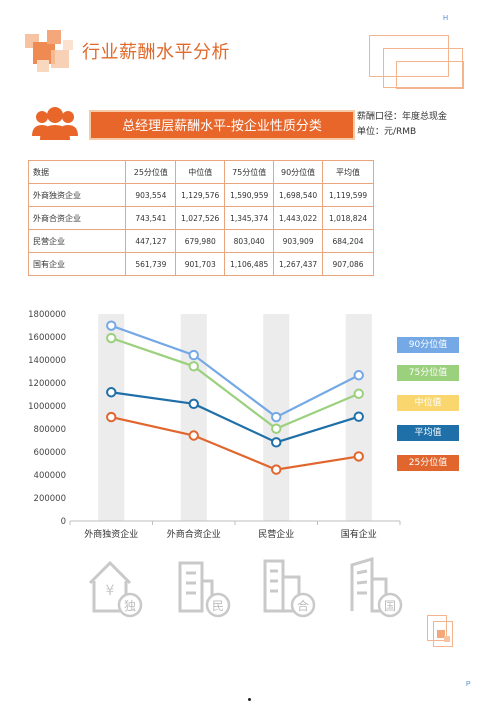  Describe the element at coordinates (245, 587) in the screenshot. I see `enterprise-type-icons: ¥独民合国` at that location.